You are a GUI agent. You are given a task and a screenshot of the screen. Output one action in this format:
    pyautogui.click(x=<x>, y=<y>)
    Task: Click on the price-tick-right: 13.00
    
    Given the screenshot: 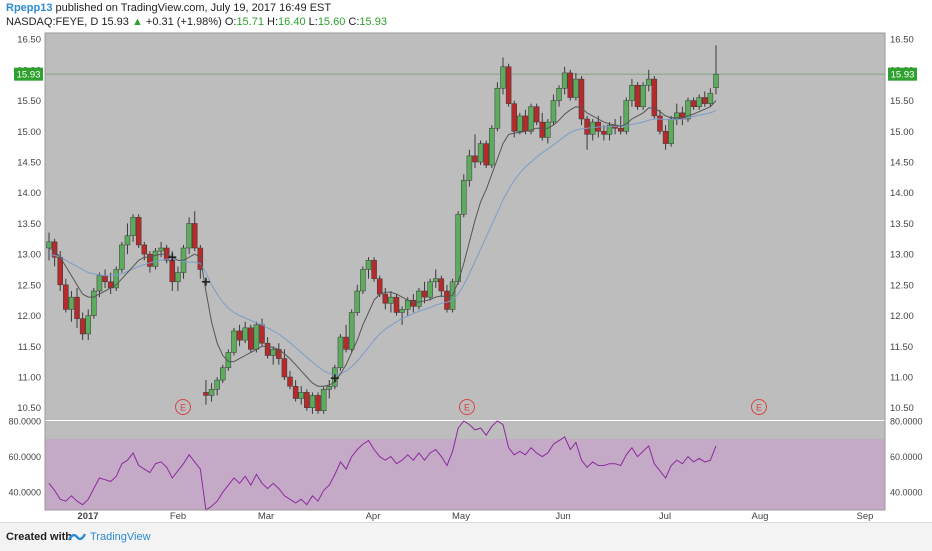 What is the action you would take?
    pyautogui.click(x=902, y=255)
    